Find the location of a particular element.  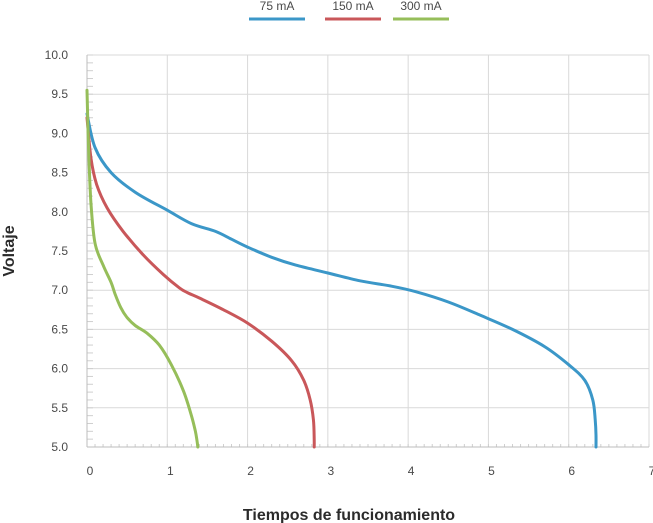

x-tick-label: 2 is located at coordinates (250, 471).